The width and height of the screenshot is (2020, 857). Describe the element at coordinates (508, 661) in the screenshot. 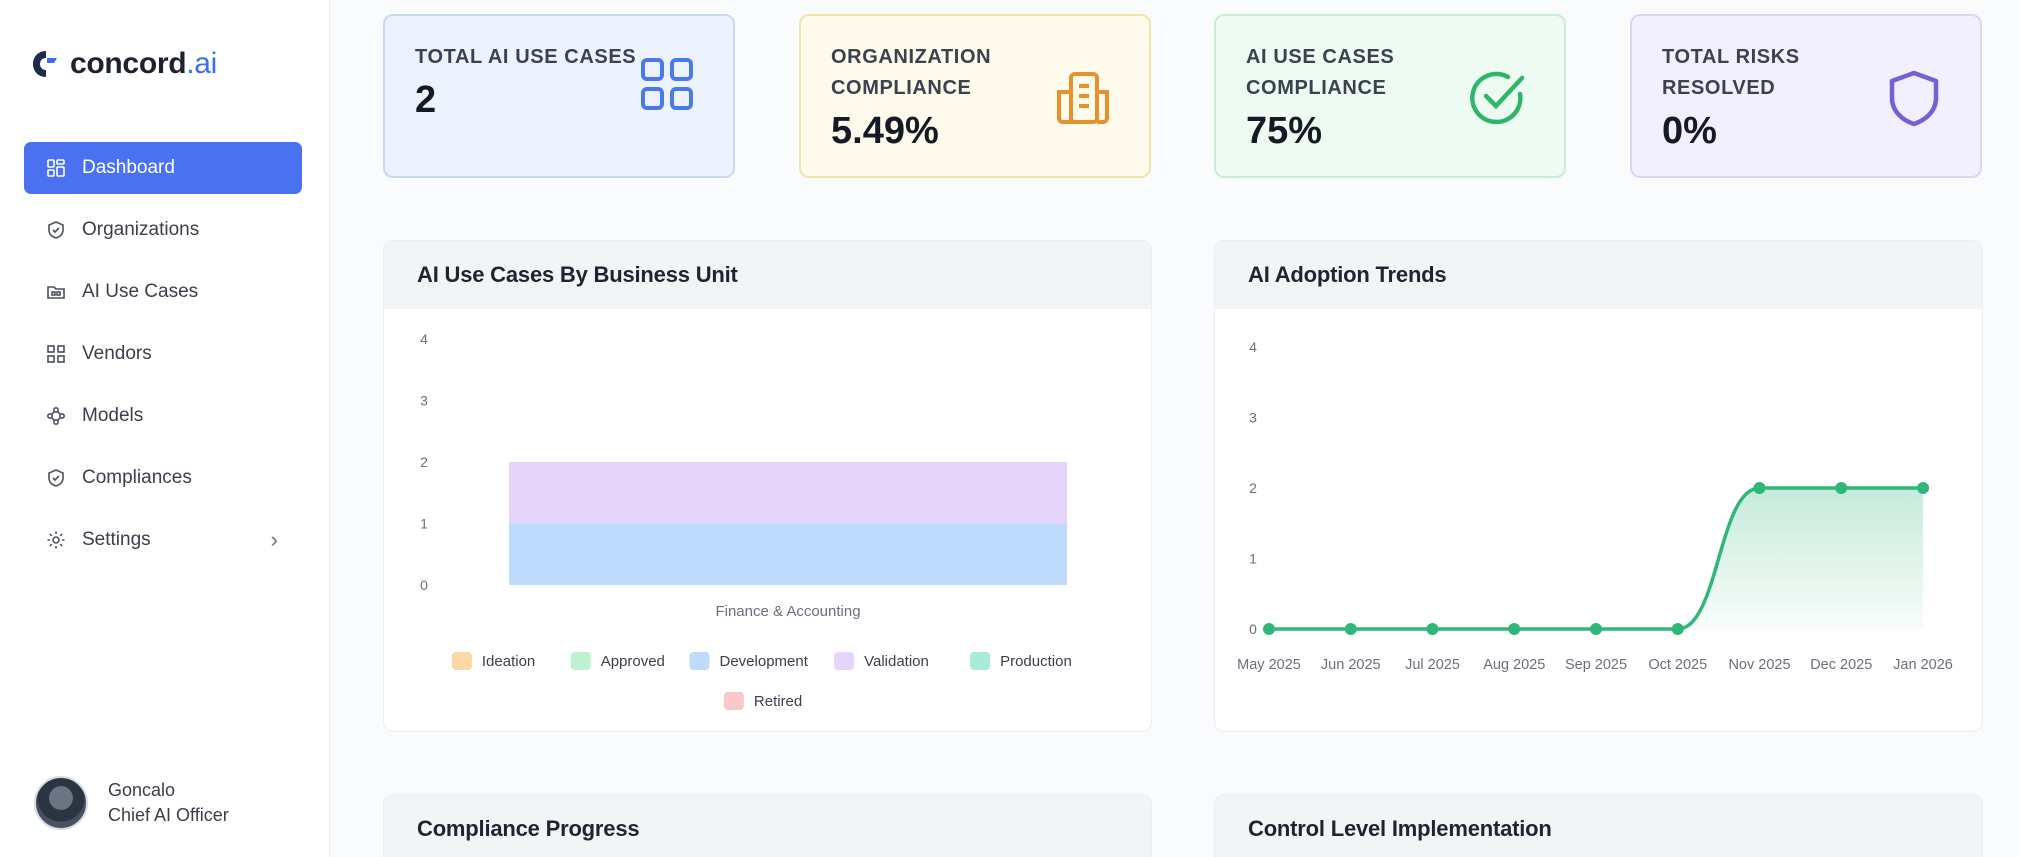

I see `legend-label: Ideation` at that location.